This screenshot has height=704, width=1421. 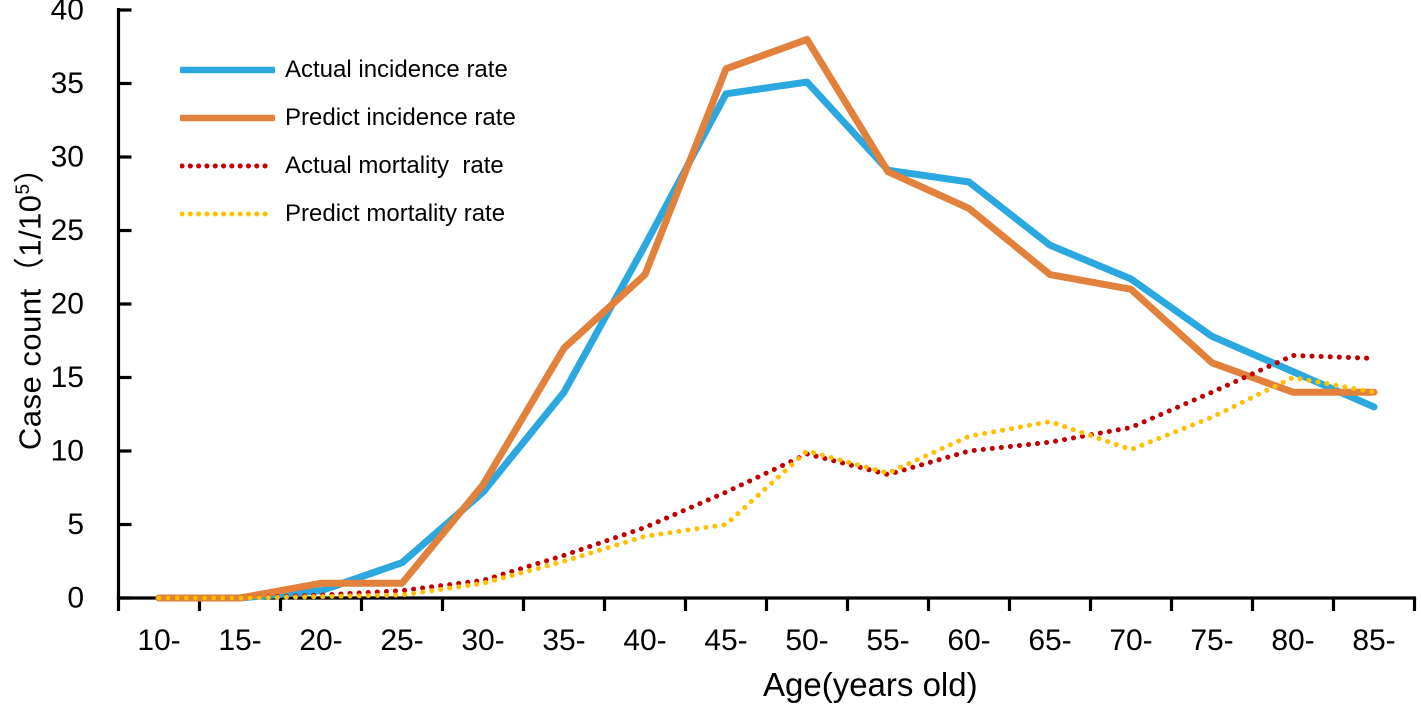 What do you see at coordinates (482, 640) in the screenshot?
I see `x-tick-label: 30-` at bounding box center [482, 640].